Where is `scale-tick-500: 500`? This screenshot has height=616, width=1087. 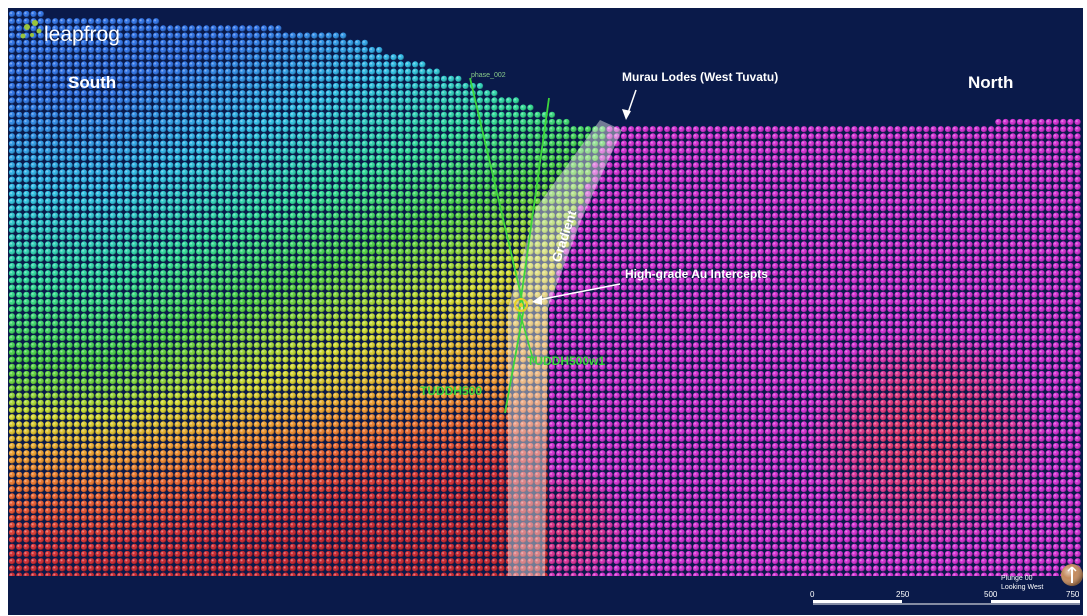 scale-tick-500: 500 is located at coordinates (991, 594).